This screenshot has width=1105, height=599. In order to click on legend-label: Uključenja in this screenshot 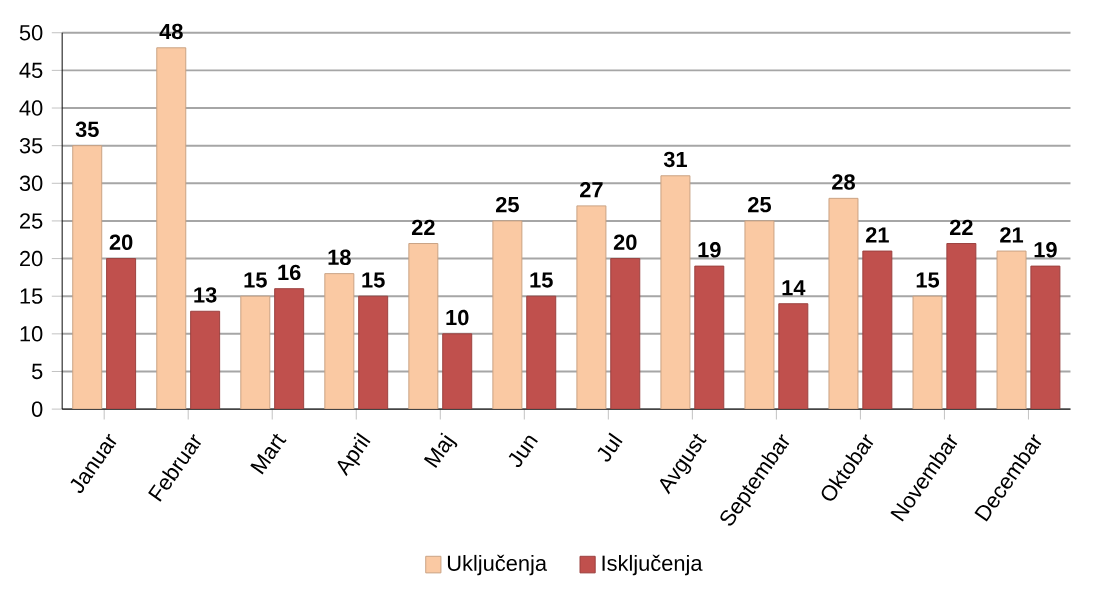, I will do `click(497, 565)`.